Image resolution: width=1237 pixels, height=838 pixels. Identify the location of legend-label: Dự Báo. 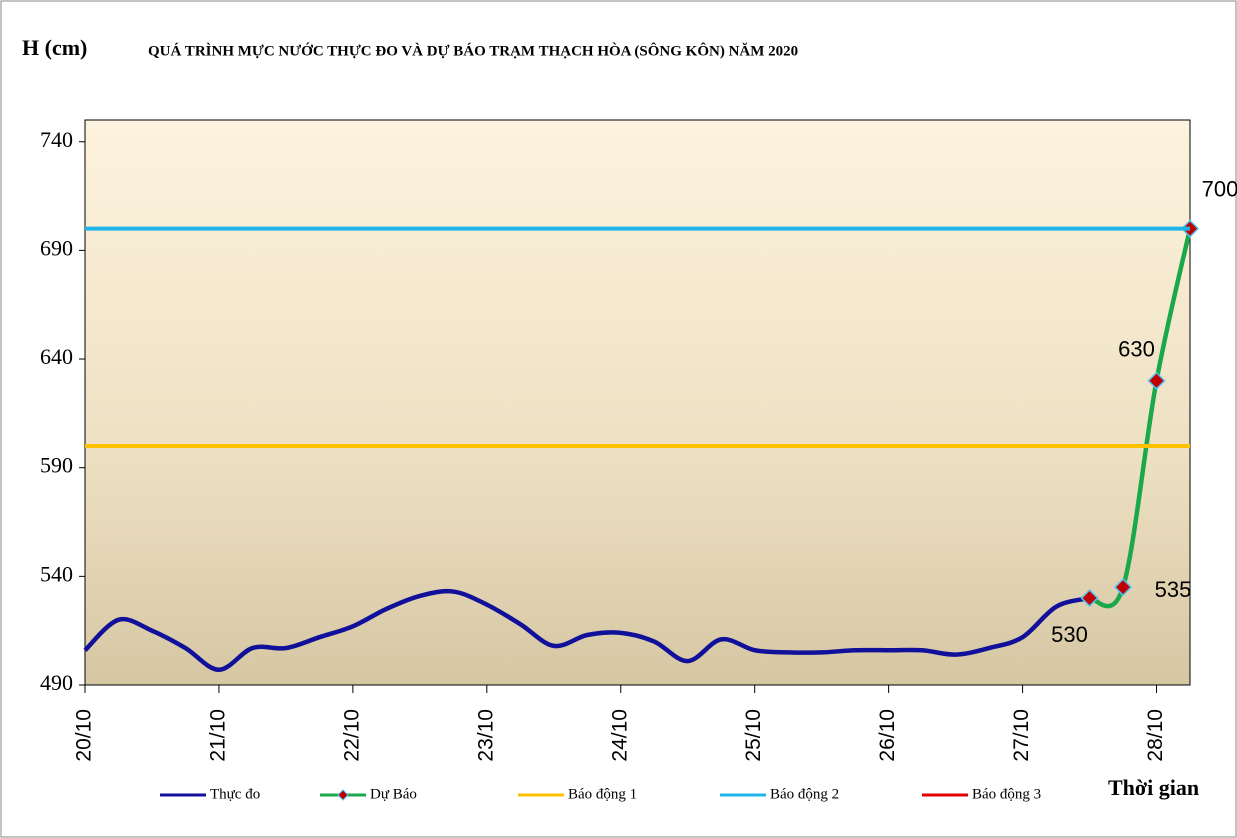
(393, 794).